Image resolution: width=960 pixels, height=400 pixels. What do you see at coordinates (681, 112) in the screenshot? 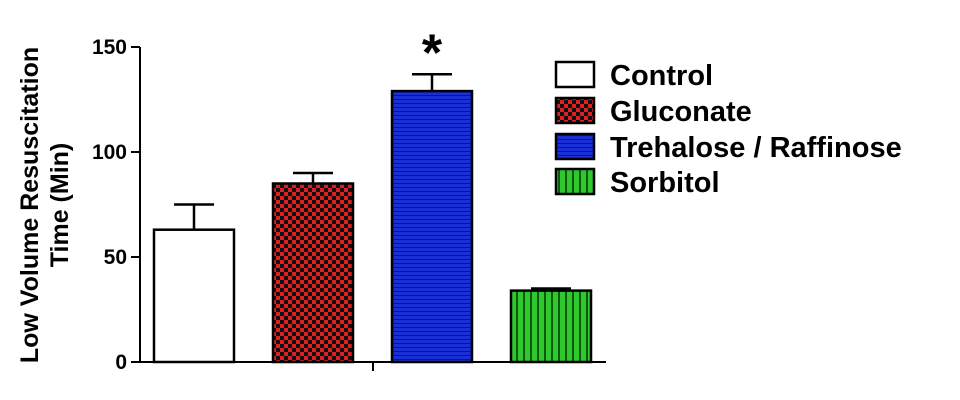
I see `legend-label-gluconate: Gluconate` at bounding box center [681, 112].